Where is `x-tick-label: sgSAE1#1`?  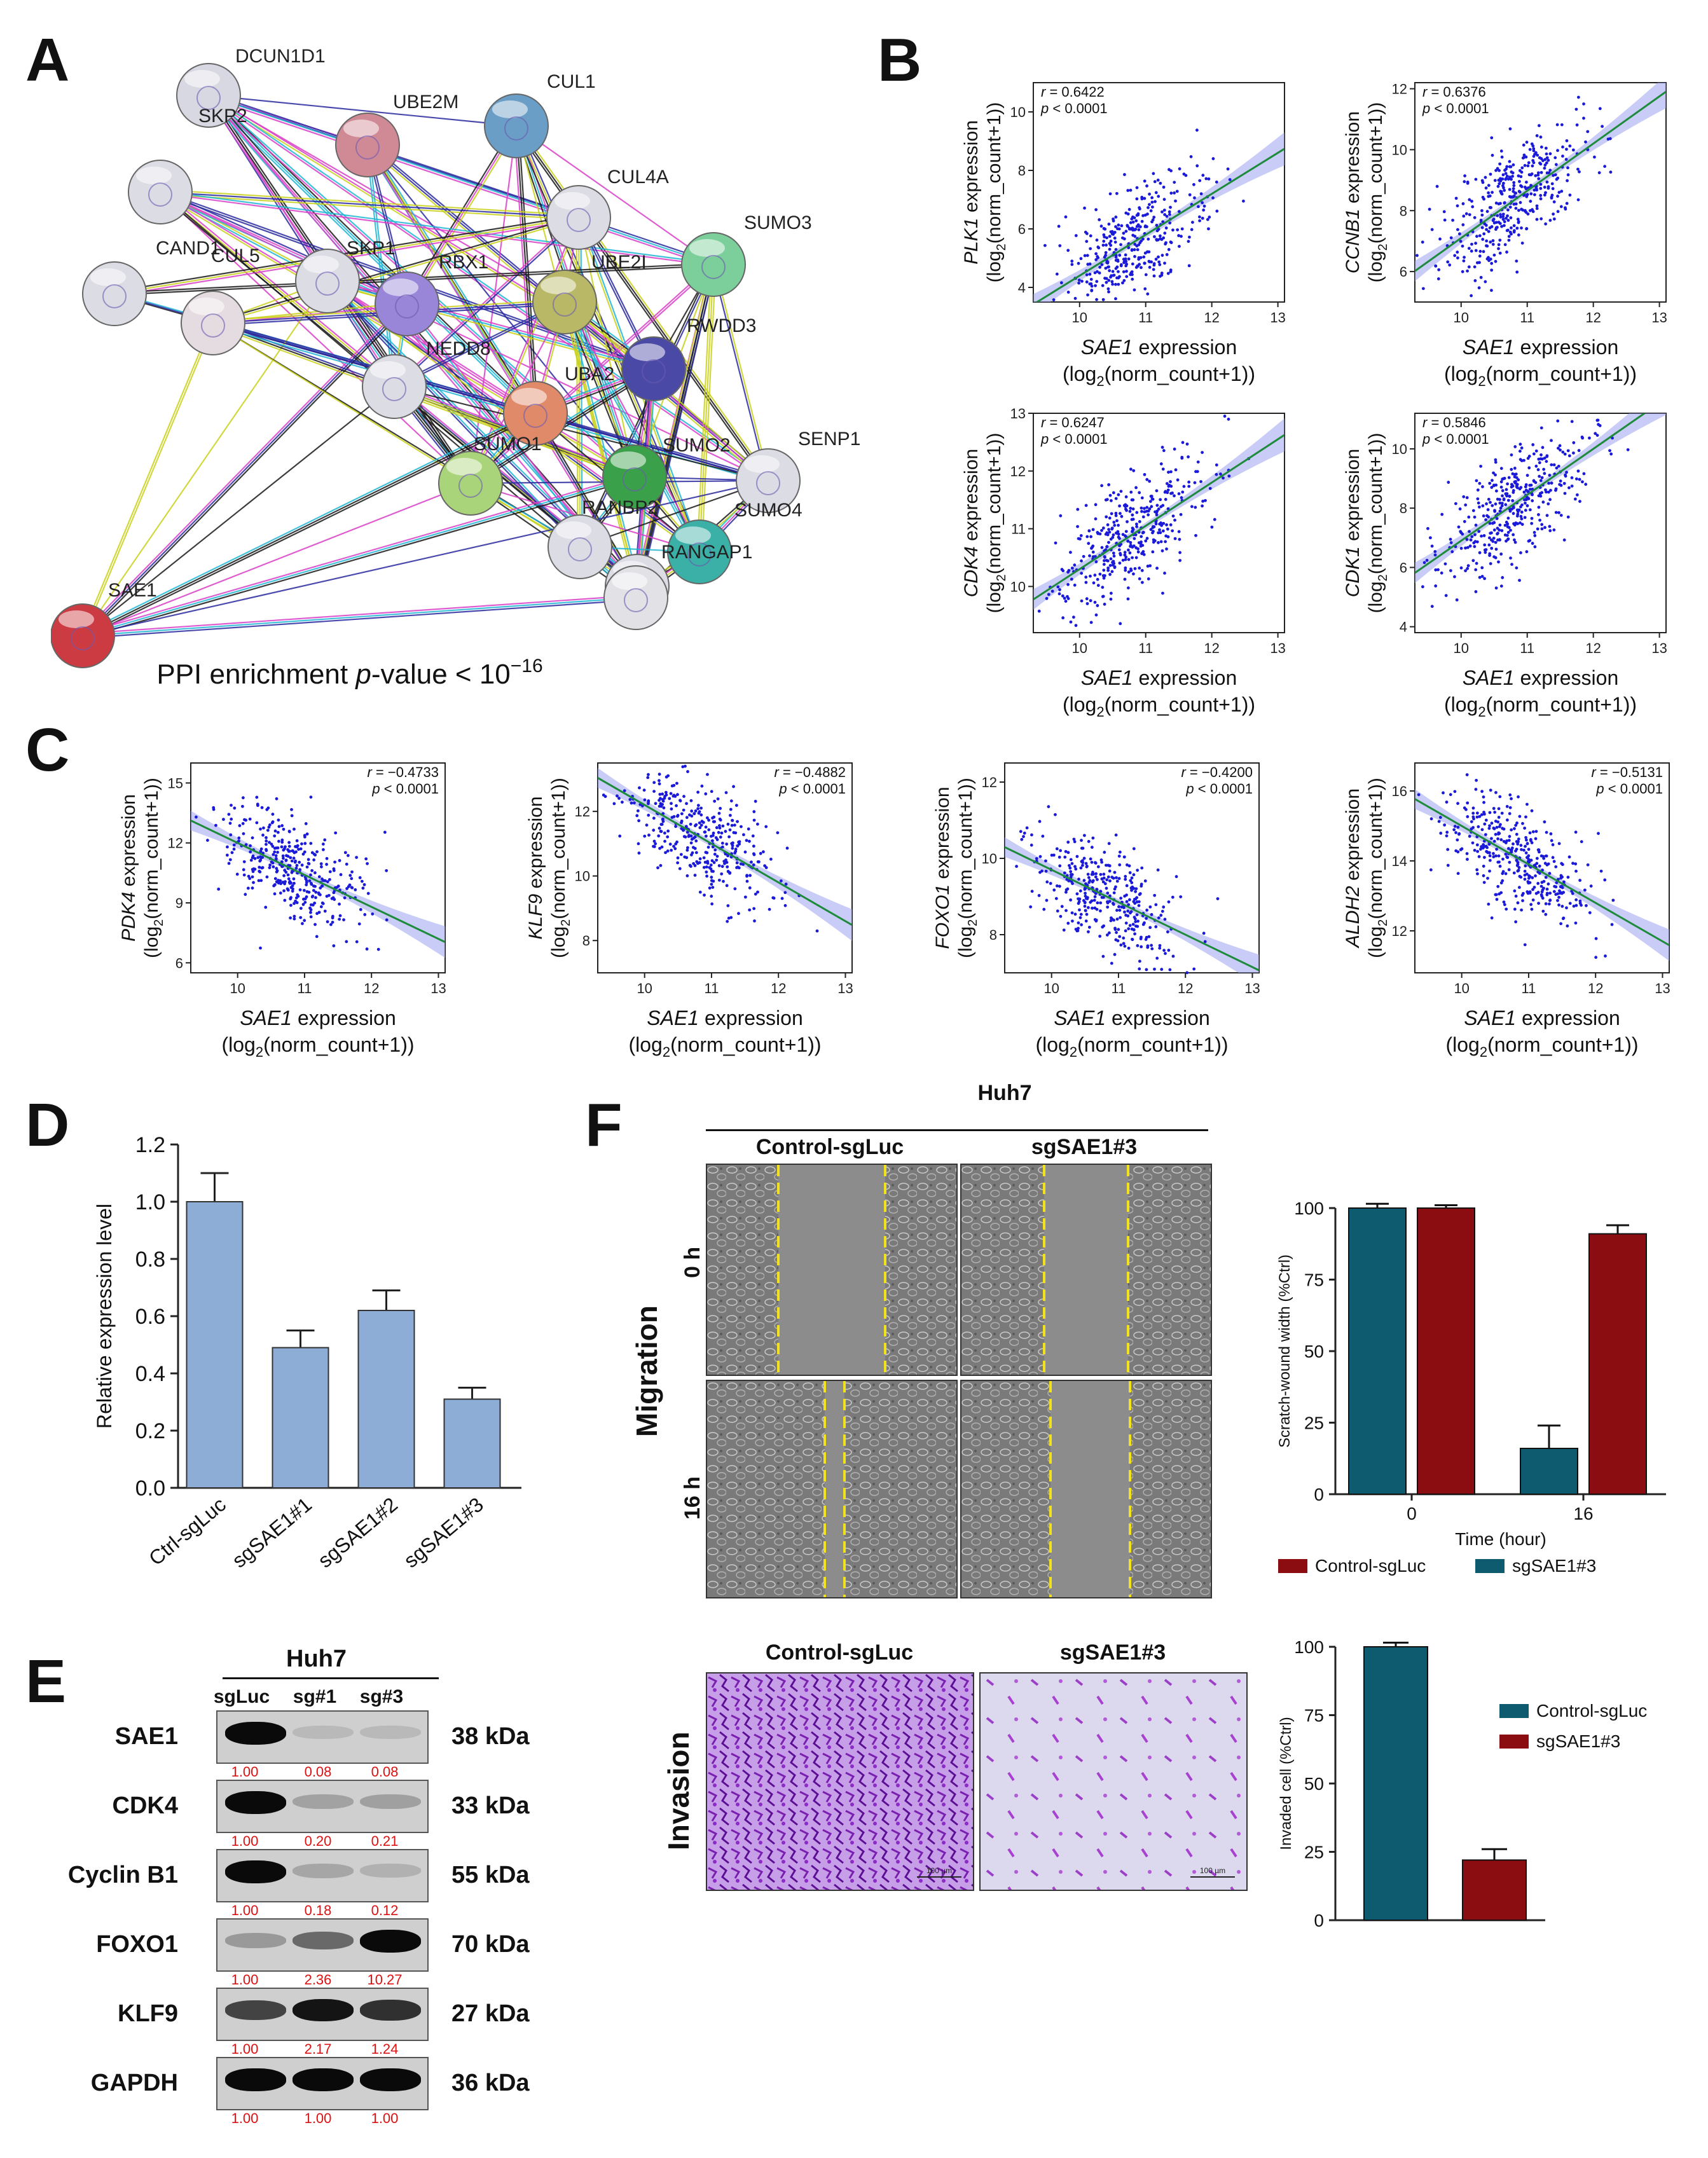 x-tick-label: sgSAE1#1 is located at coordinates (272, 1532).